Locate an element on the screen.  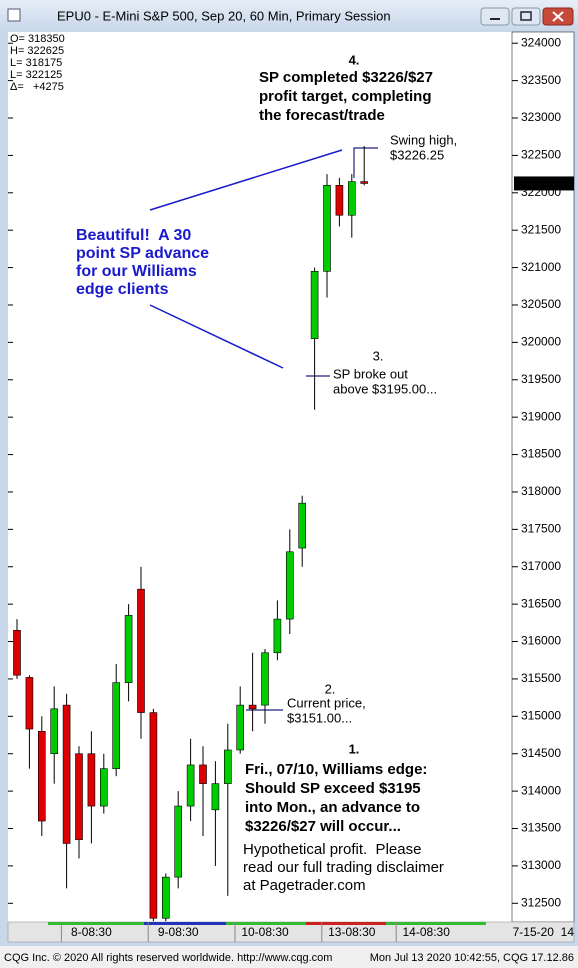
last-price-label: 322125 is located at coordinates (538, 183).